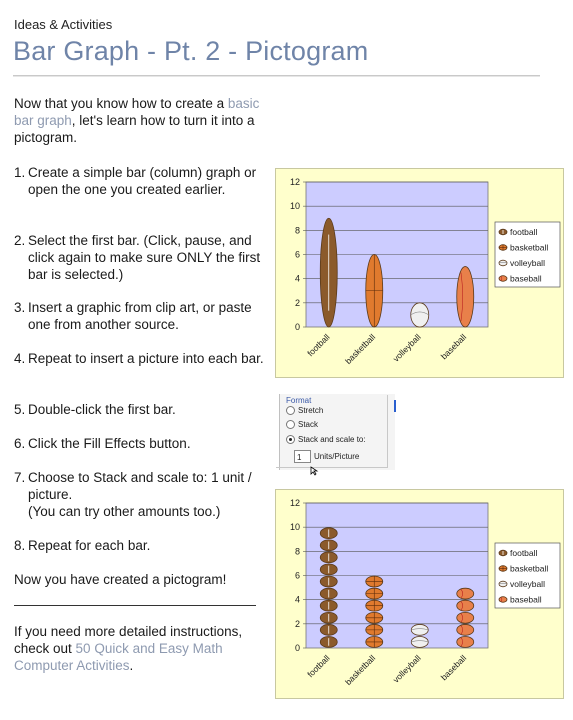 The width and height of the screenshot is (573, 720). What do you see at coordinates (465, 297) in the screenshot?
I see `bar-baseball-picture-shape` at bounding box center [465, 297].